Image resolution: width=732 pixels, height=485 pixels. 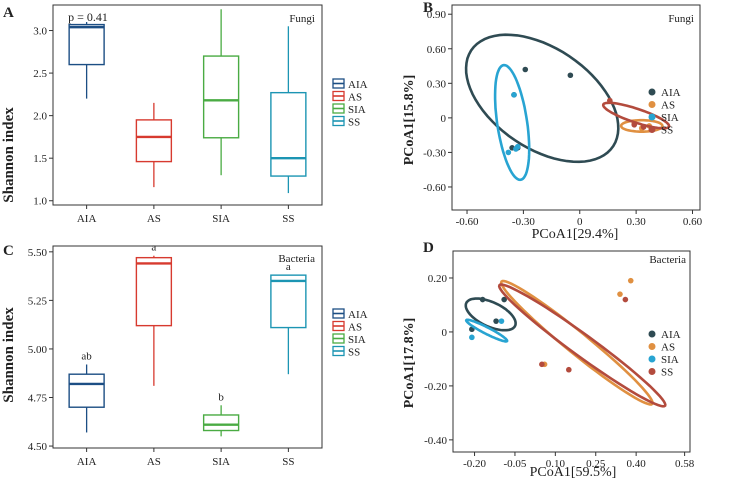 What do you see at coordinates (40, 32) in the screenshot?
I see `y-tick-label: 3.0` at bounding box center [40, 32].